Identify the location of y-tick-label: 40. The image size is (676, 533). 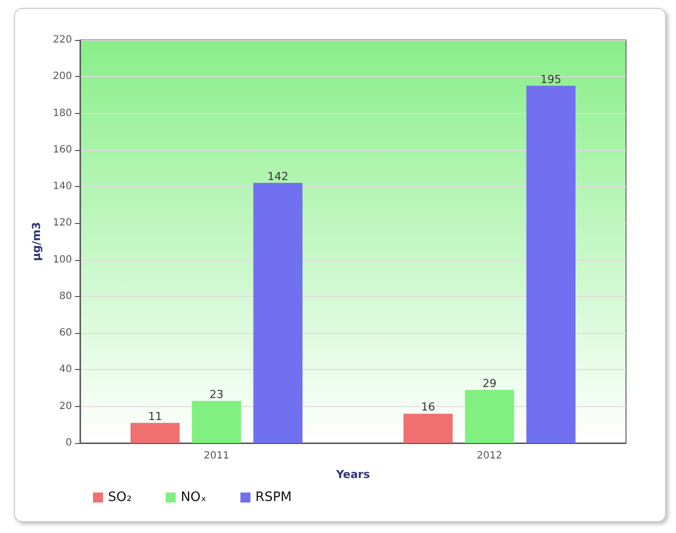
(65, 370).